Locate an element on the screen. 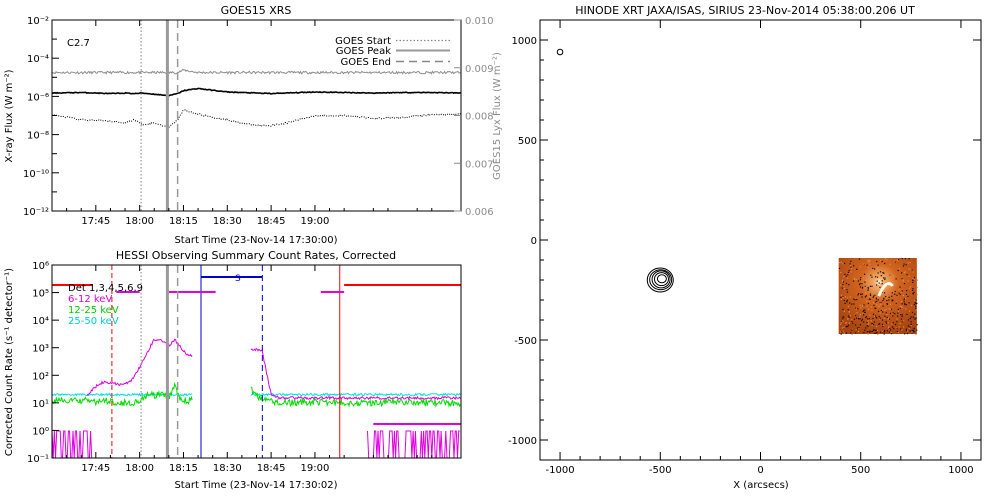  map-xrt-speckle is located at coordinates (878, 297).